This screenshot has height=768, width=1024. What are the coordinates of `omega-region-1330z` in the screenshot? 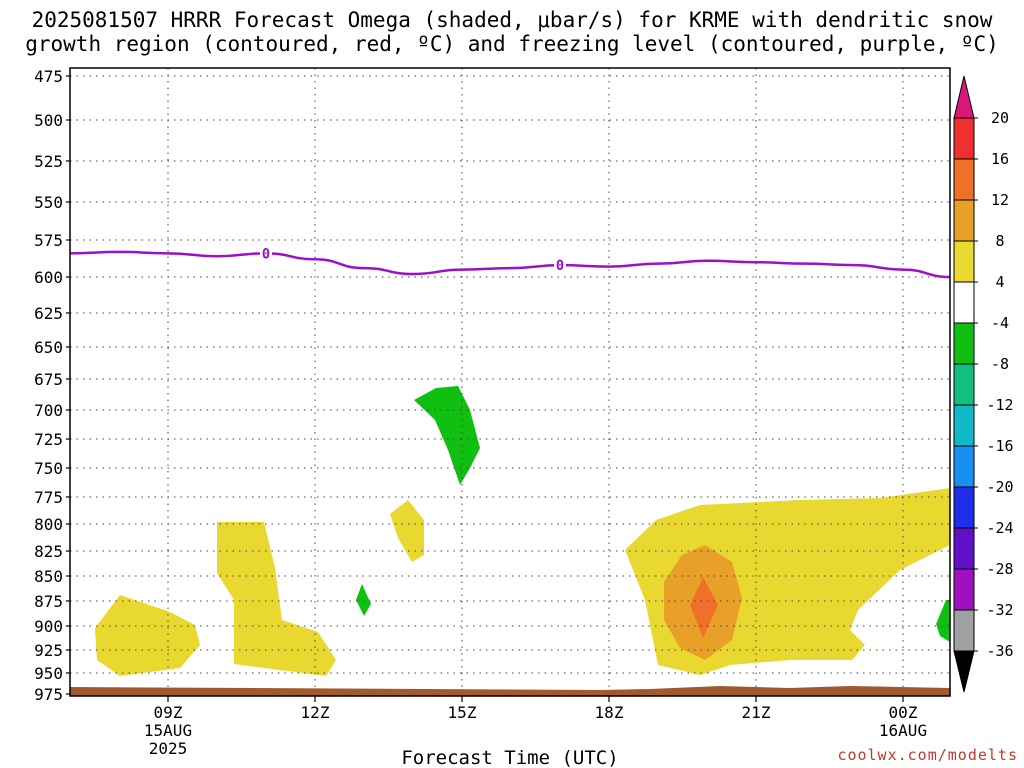 It's located at (407, 531).